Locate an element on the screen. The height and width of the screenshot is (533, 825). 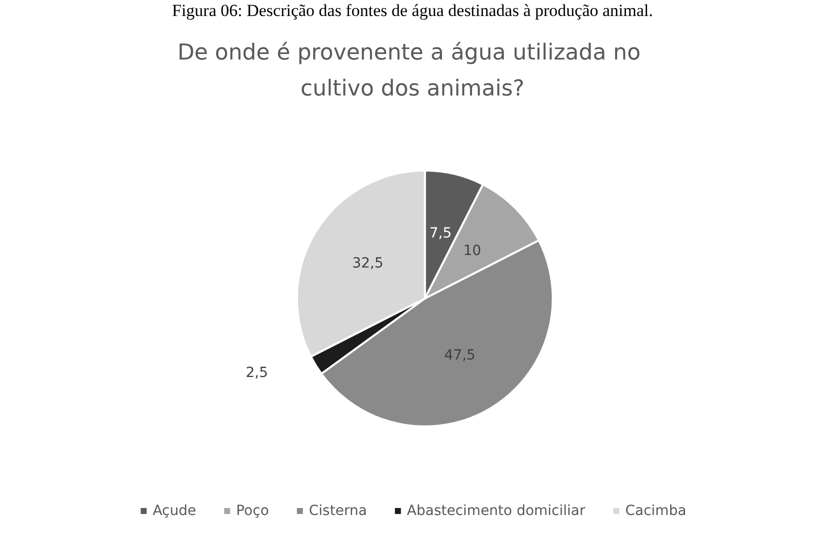
data-label: 47,5 is located at coordinates (460, 356).